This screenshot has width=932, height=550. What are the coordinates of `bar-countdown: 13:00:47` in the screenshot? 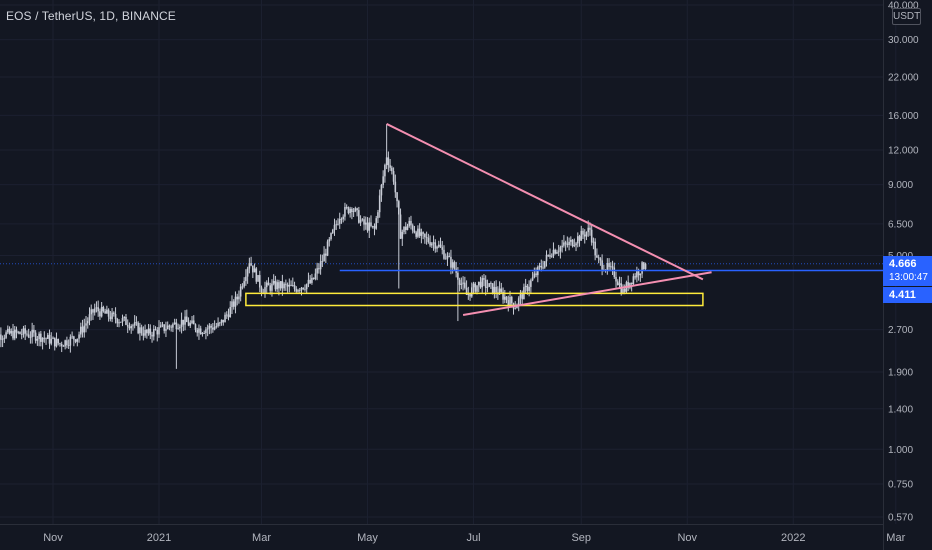 It's located at (908, 277).